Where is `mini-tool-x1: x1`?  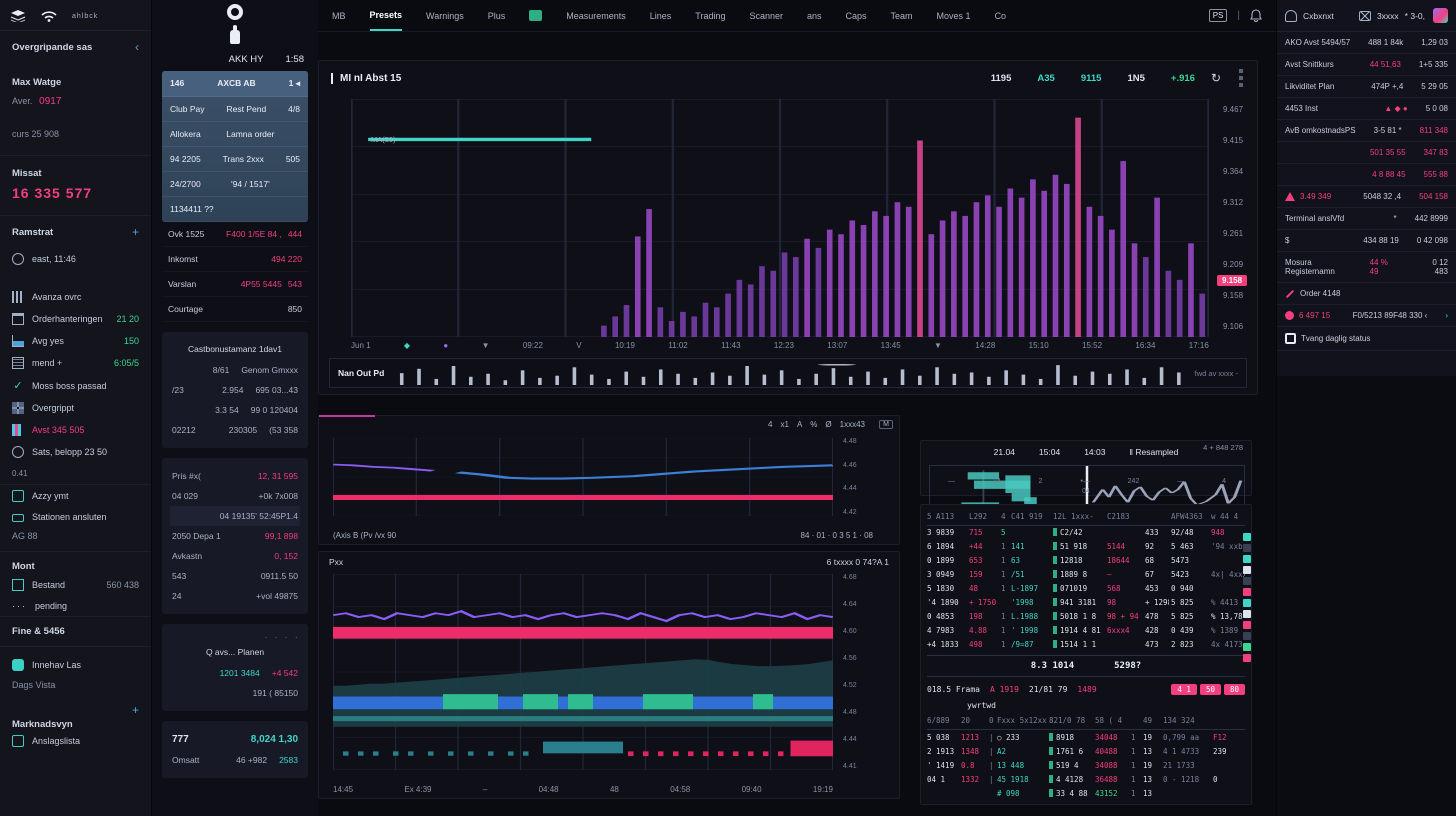 mini-tool-x1: x1 is located at coordinates (784, 424).